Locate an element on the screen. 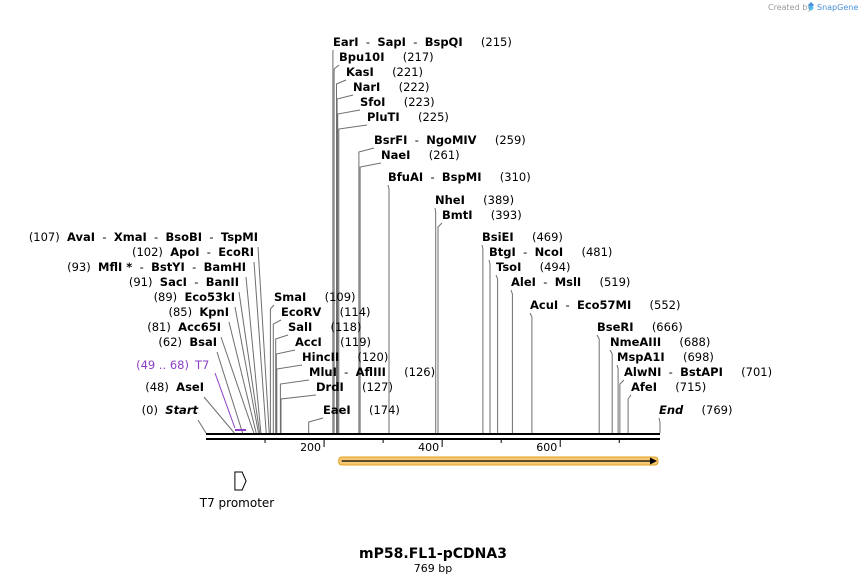  site-label-ecoRV: EcoRV (114) is located at coordinates (326, 312).